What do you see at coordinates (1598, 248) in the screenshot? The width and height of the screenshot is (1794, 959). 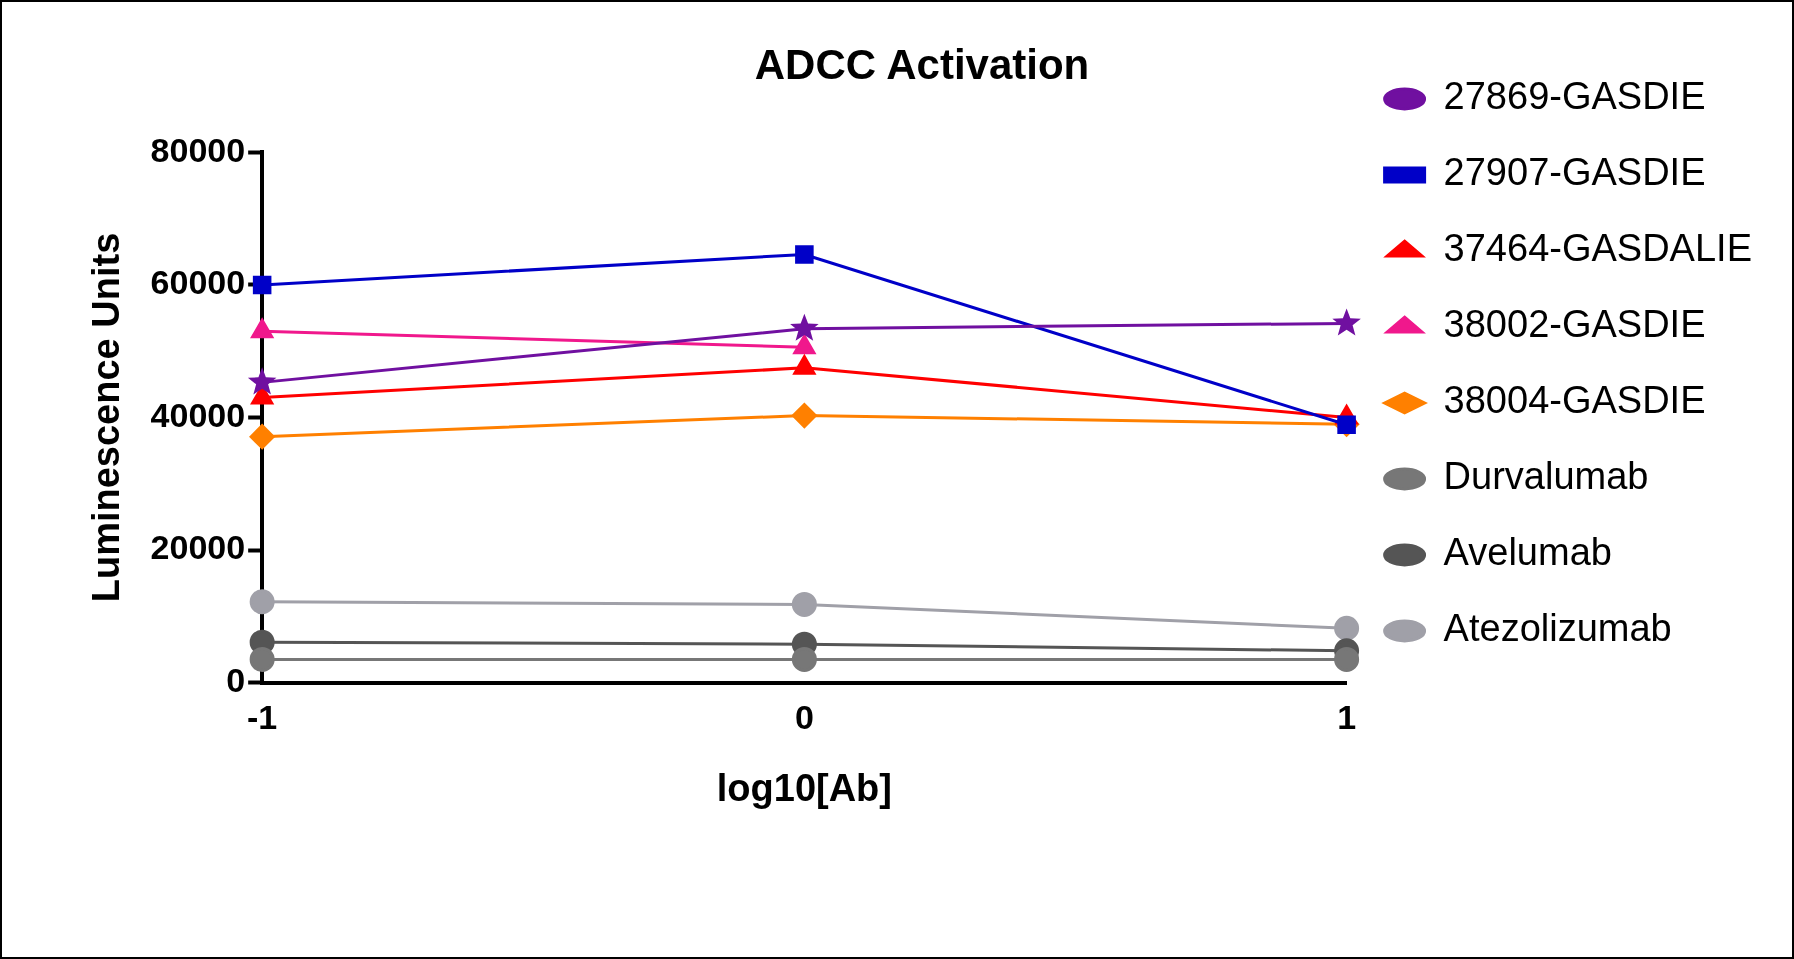 I see `legend-label: 37464-GASDALIE` at bounding box center [1598, 248].